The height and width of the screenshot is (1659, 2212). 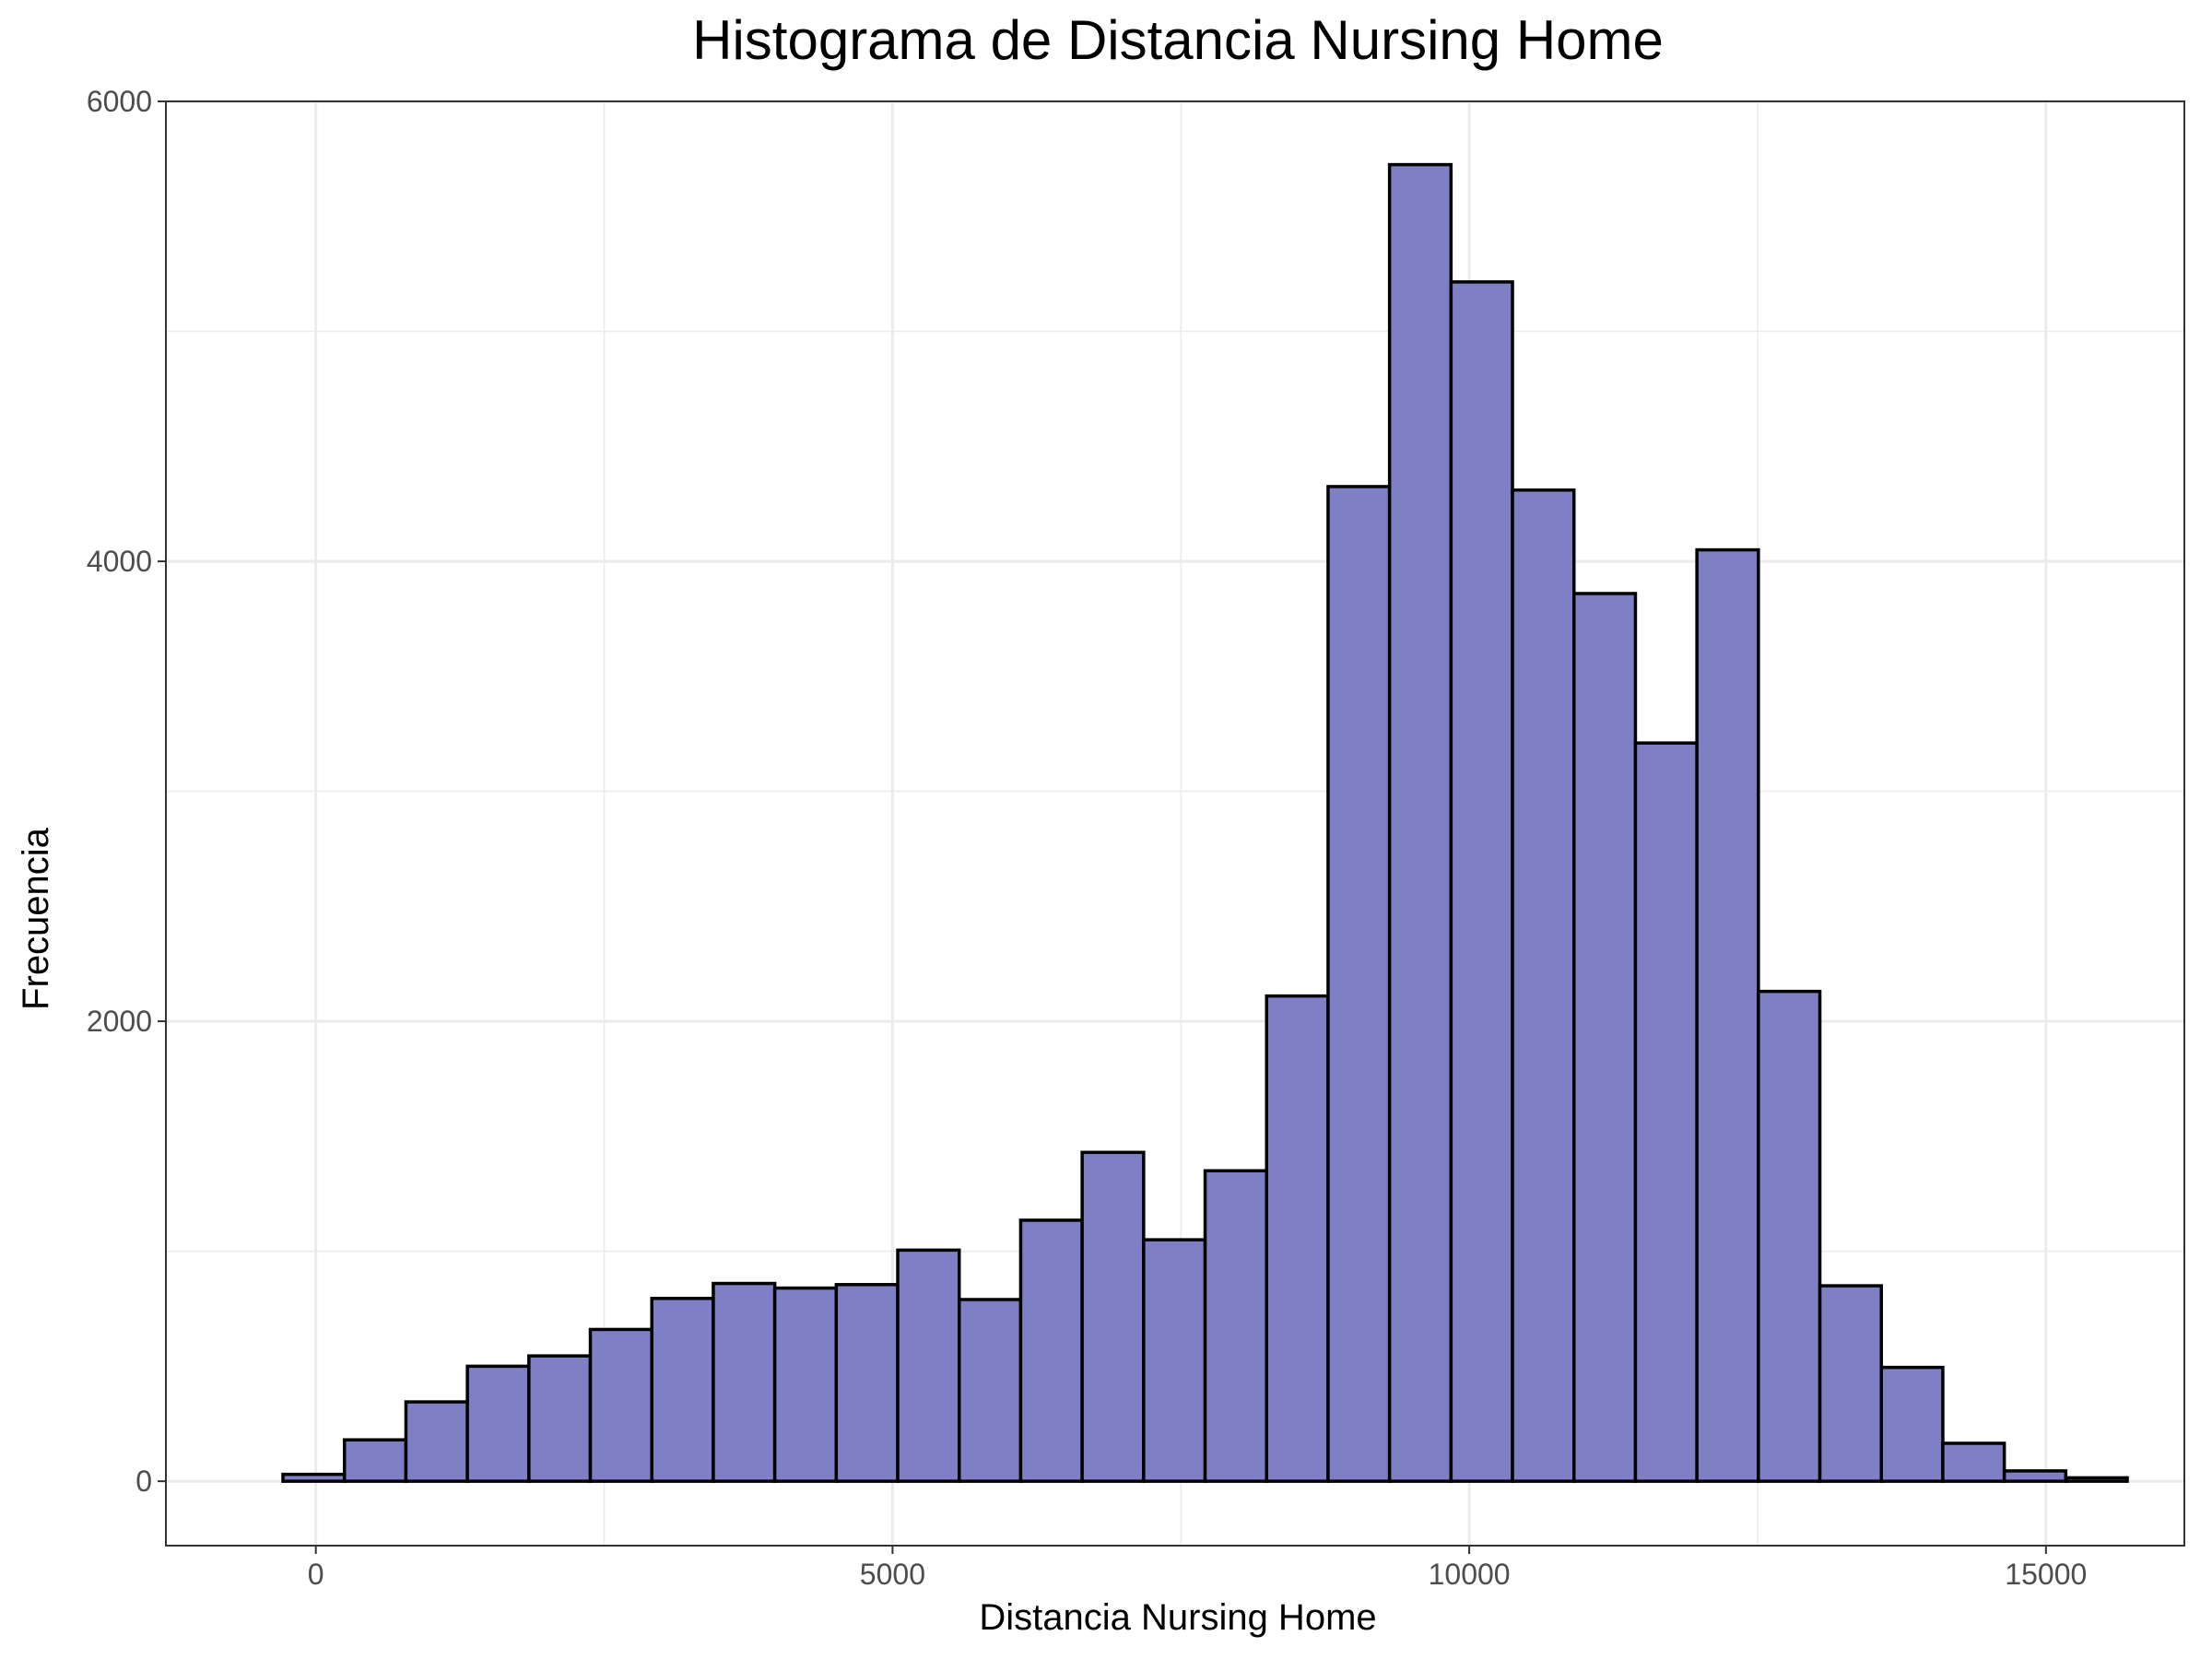 I want to click on y-tick-label: 6000, so click(x=119, y=101).